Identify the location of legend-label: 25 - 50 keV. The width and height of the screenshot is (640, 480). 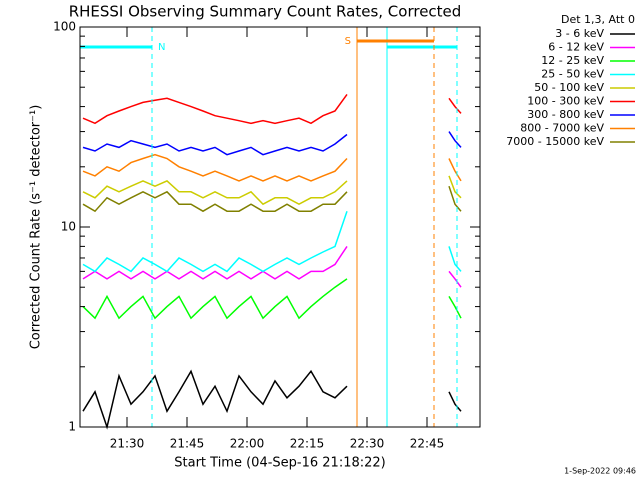
(572, 74).